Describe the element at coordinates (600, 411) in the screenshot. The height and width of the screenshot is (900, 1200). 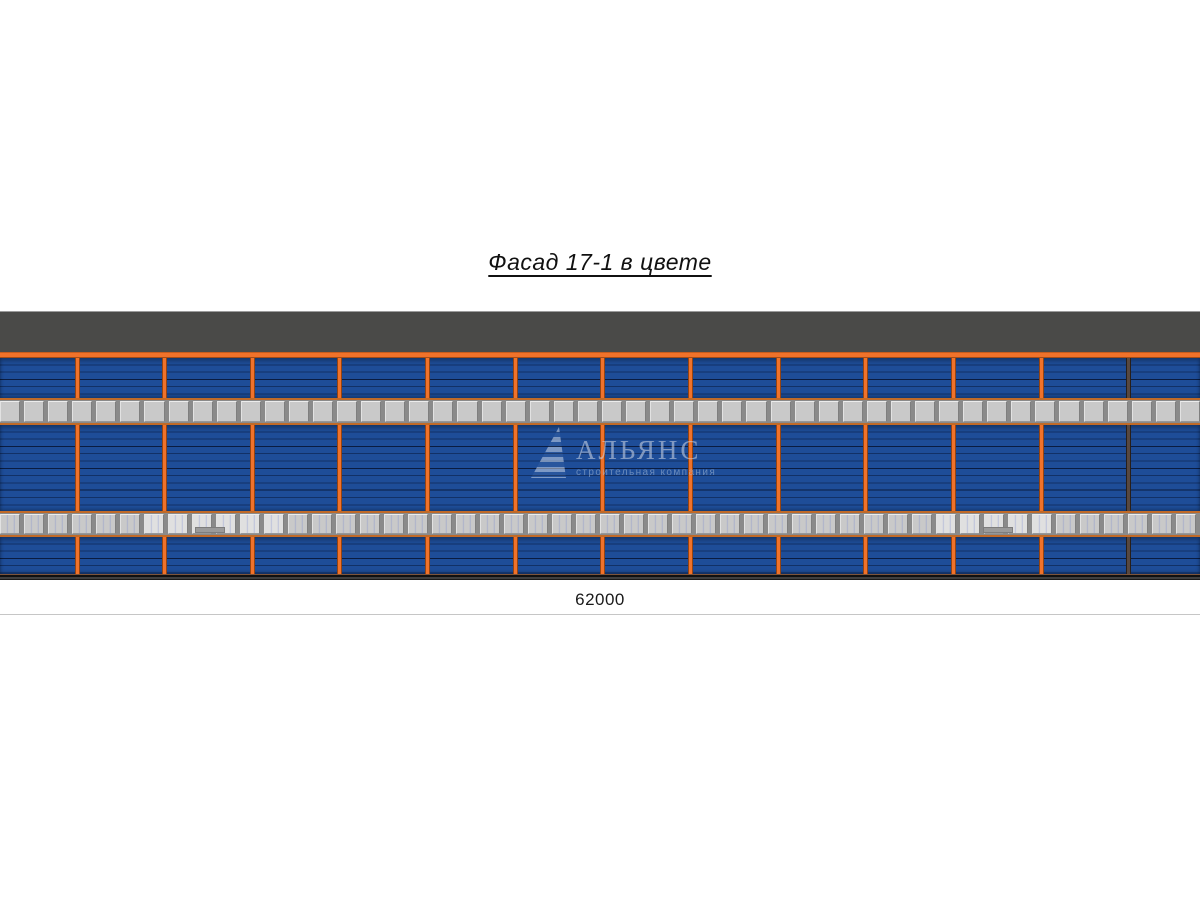
I see `window-band-upper` at that location.